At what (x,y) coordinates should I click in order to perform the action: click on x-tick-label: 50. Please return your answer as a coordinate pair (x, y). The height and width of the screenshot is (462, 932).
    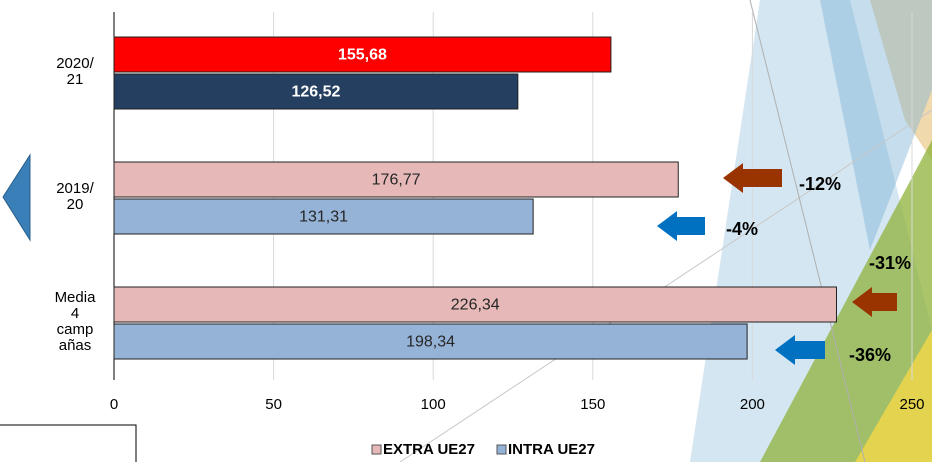
    Looking at the image, I should click on (273, 404).